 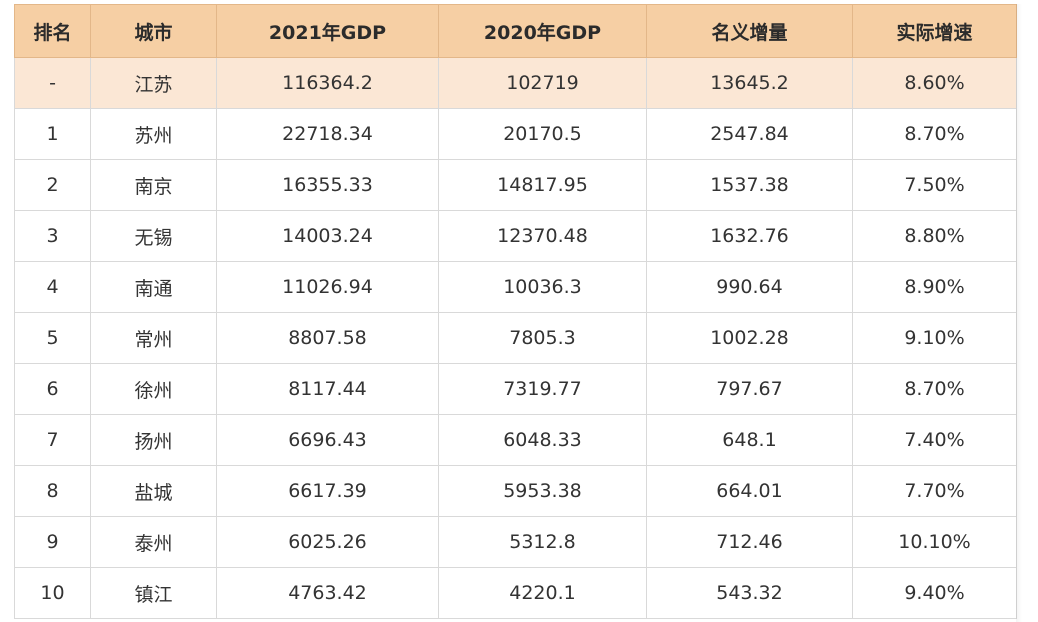 I want to click on cell-gdp-2020: 4220.1, so click(x=542, y=593).